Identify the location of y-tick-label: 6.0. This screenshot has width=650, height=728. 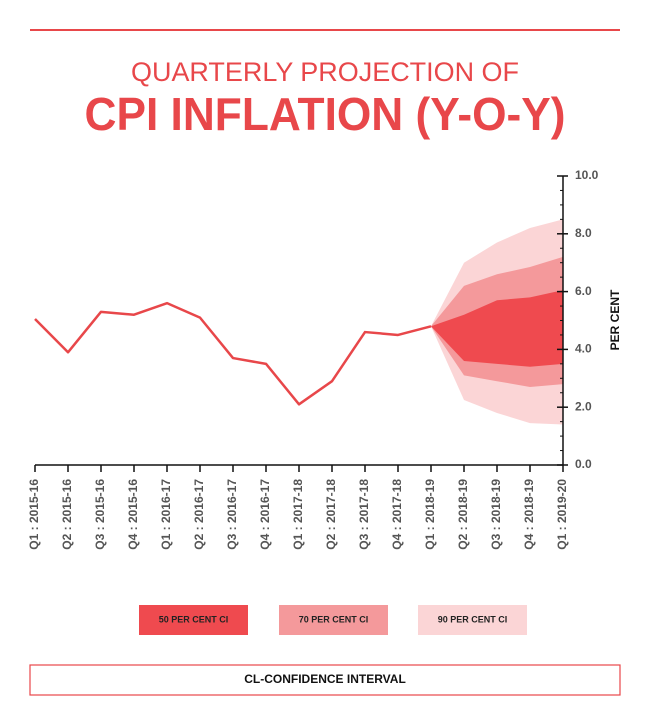
(583, 291).